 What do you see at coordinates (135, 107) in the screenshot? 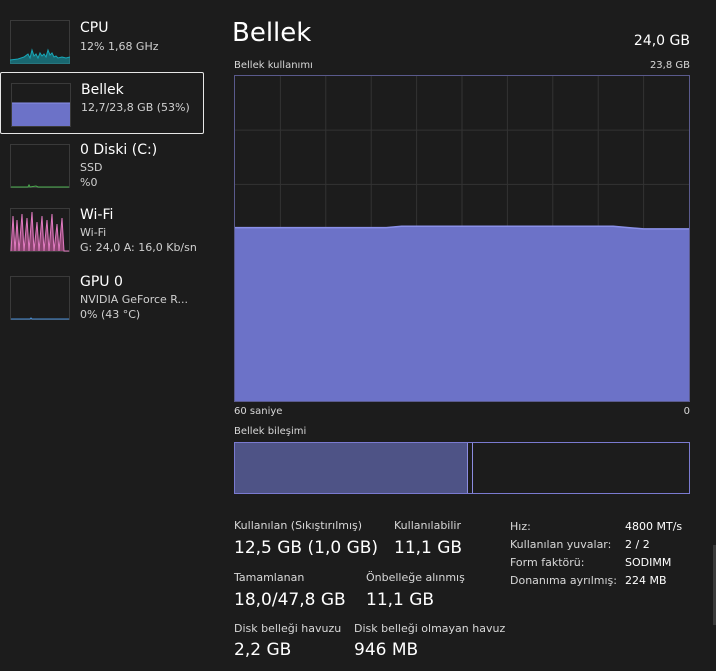
I see `memory-usage: 12,7/23,8 GB (53%)` at bounding box center [135, 107].